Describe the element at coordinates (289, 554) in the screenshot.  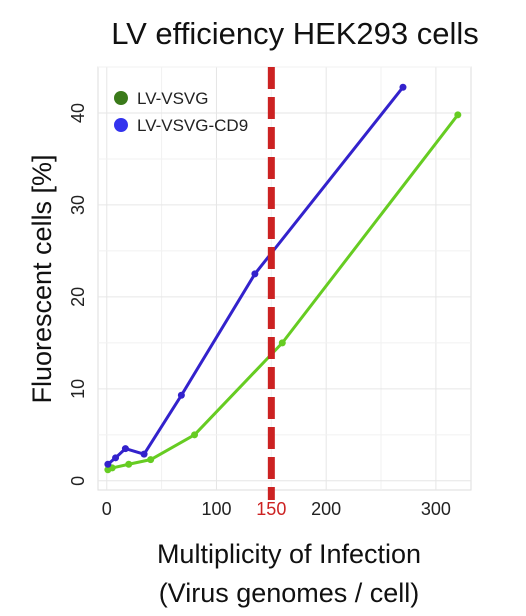
I see `x-axis-title-line-1: Multiplicity of Infection` at that location.